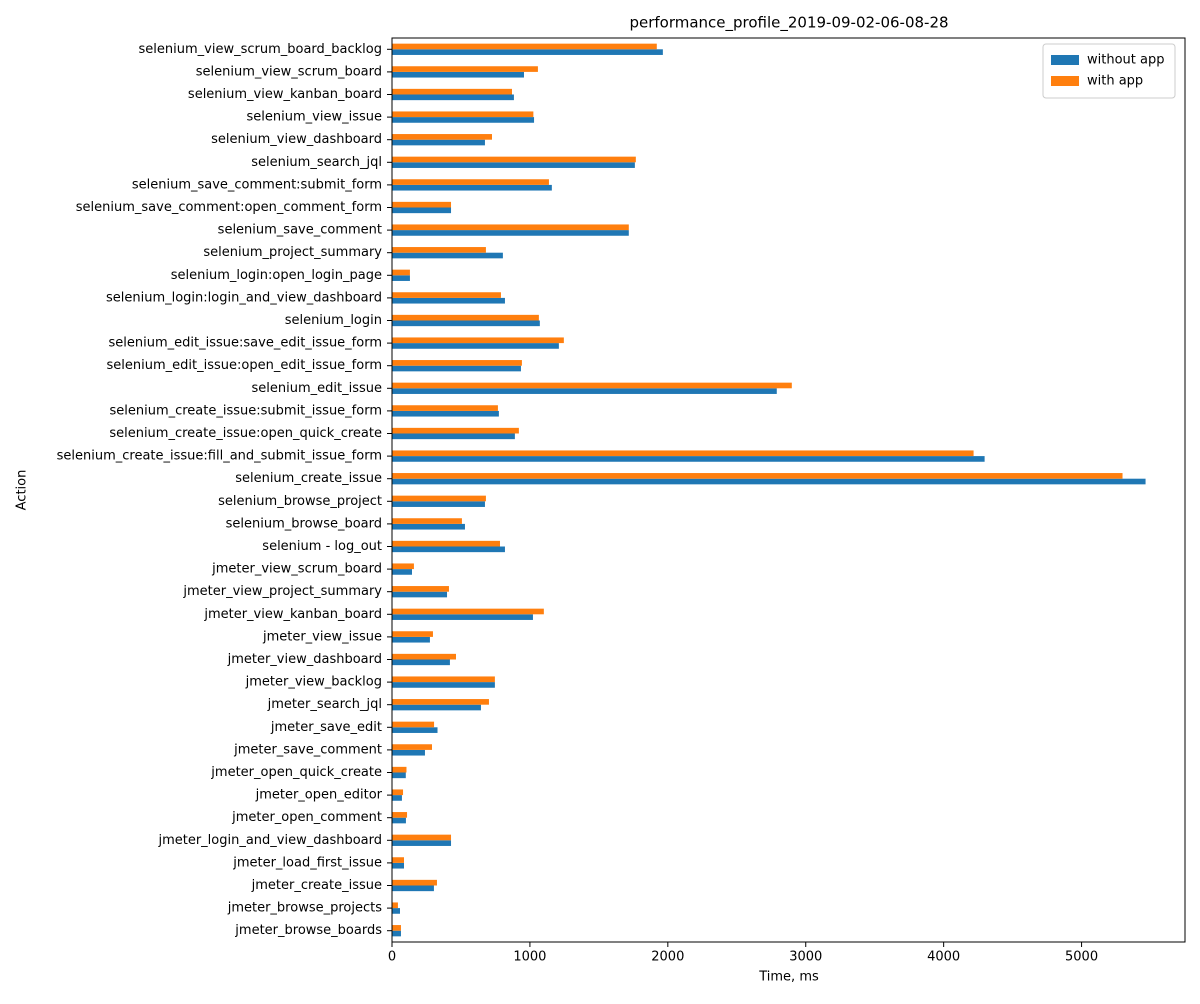 The image size is (1200, 1004). I want to click on y-tick-label: selenium_login:login_and_view_dashboard, so click(244, 297).